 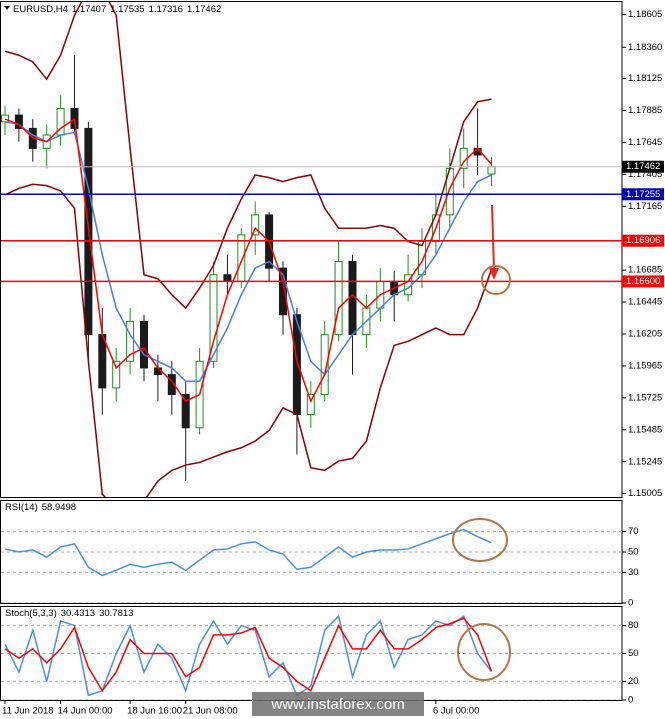 I want to click on annotations, so click(x=481, y=442).